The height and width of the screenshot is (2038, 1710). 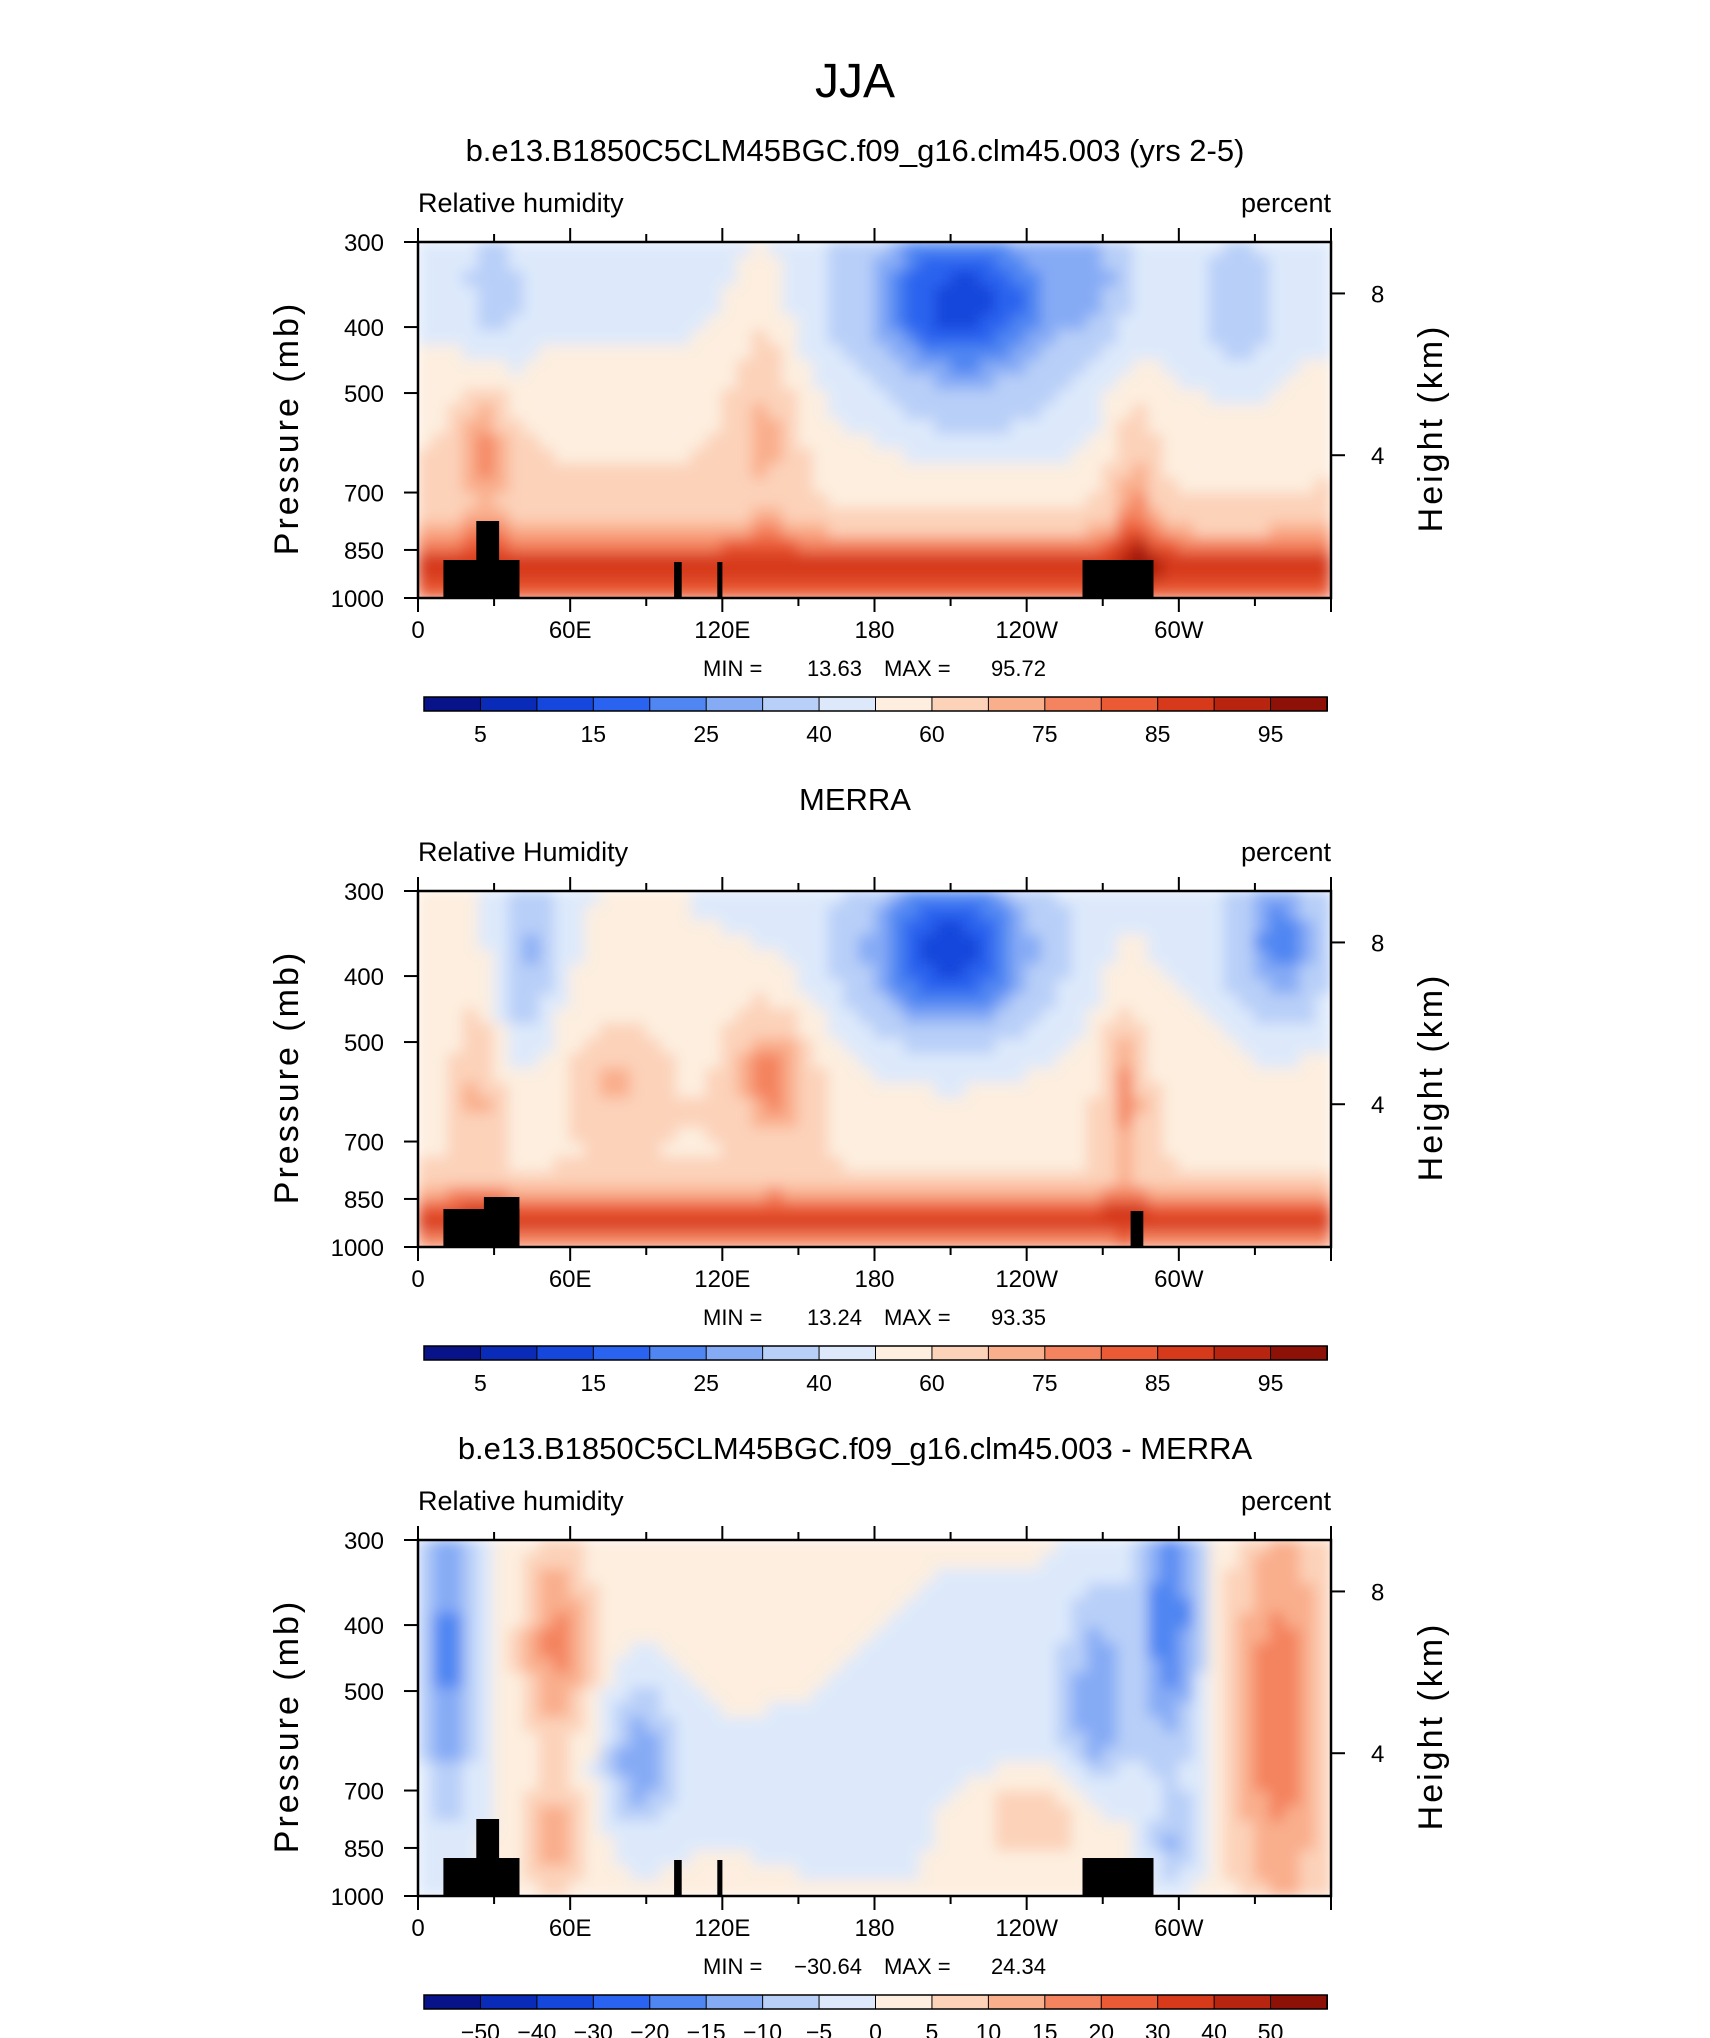 I want to click on y-tick-label: 850, so click(x=364, y=1200).